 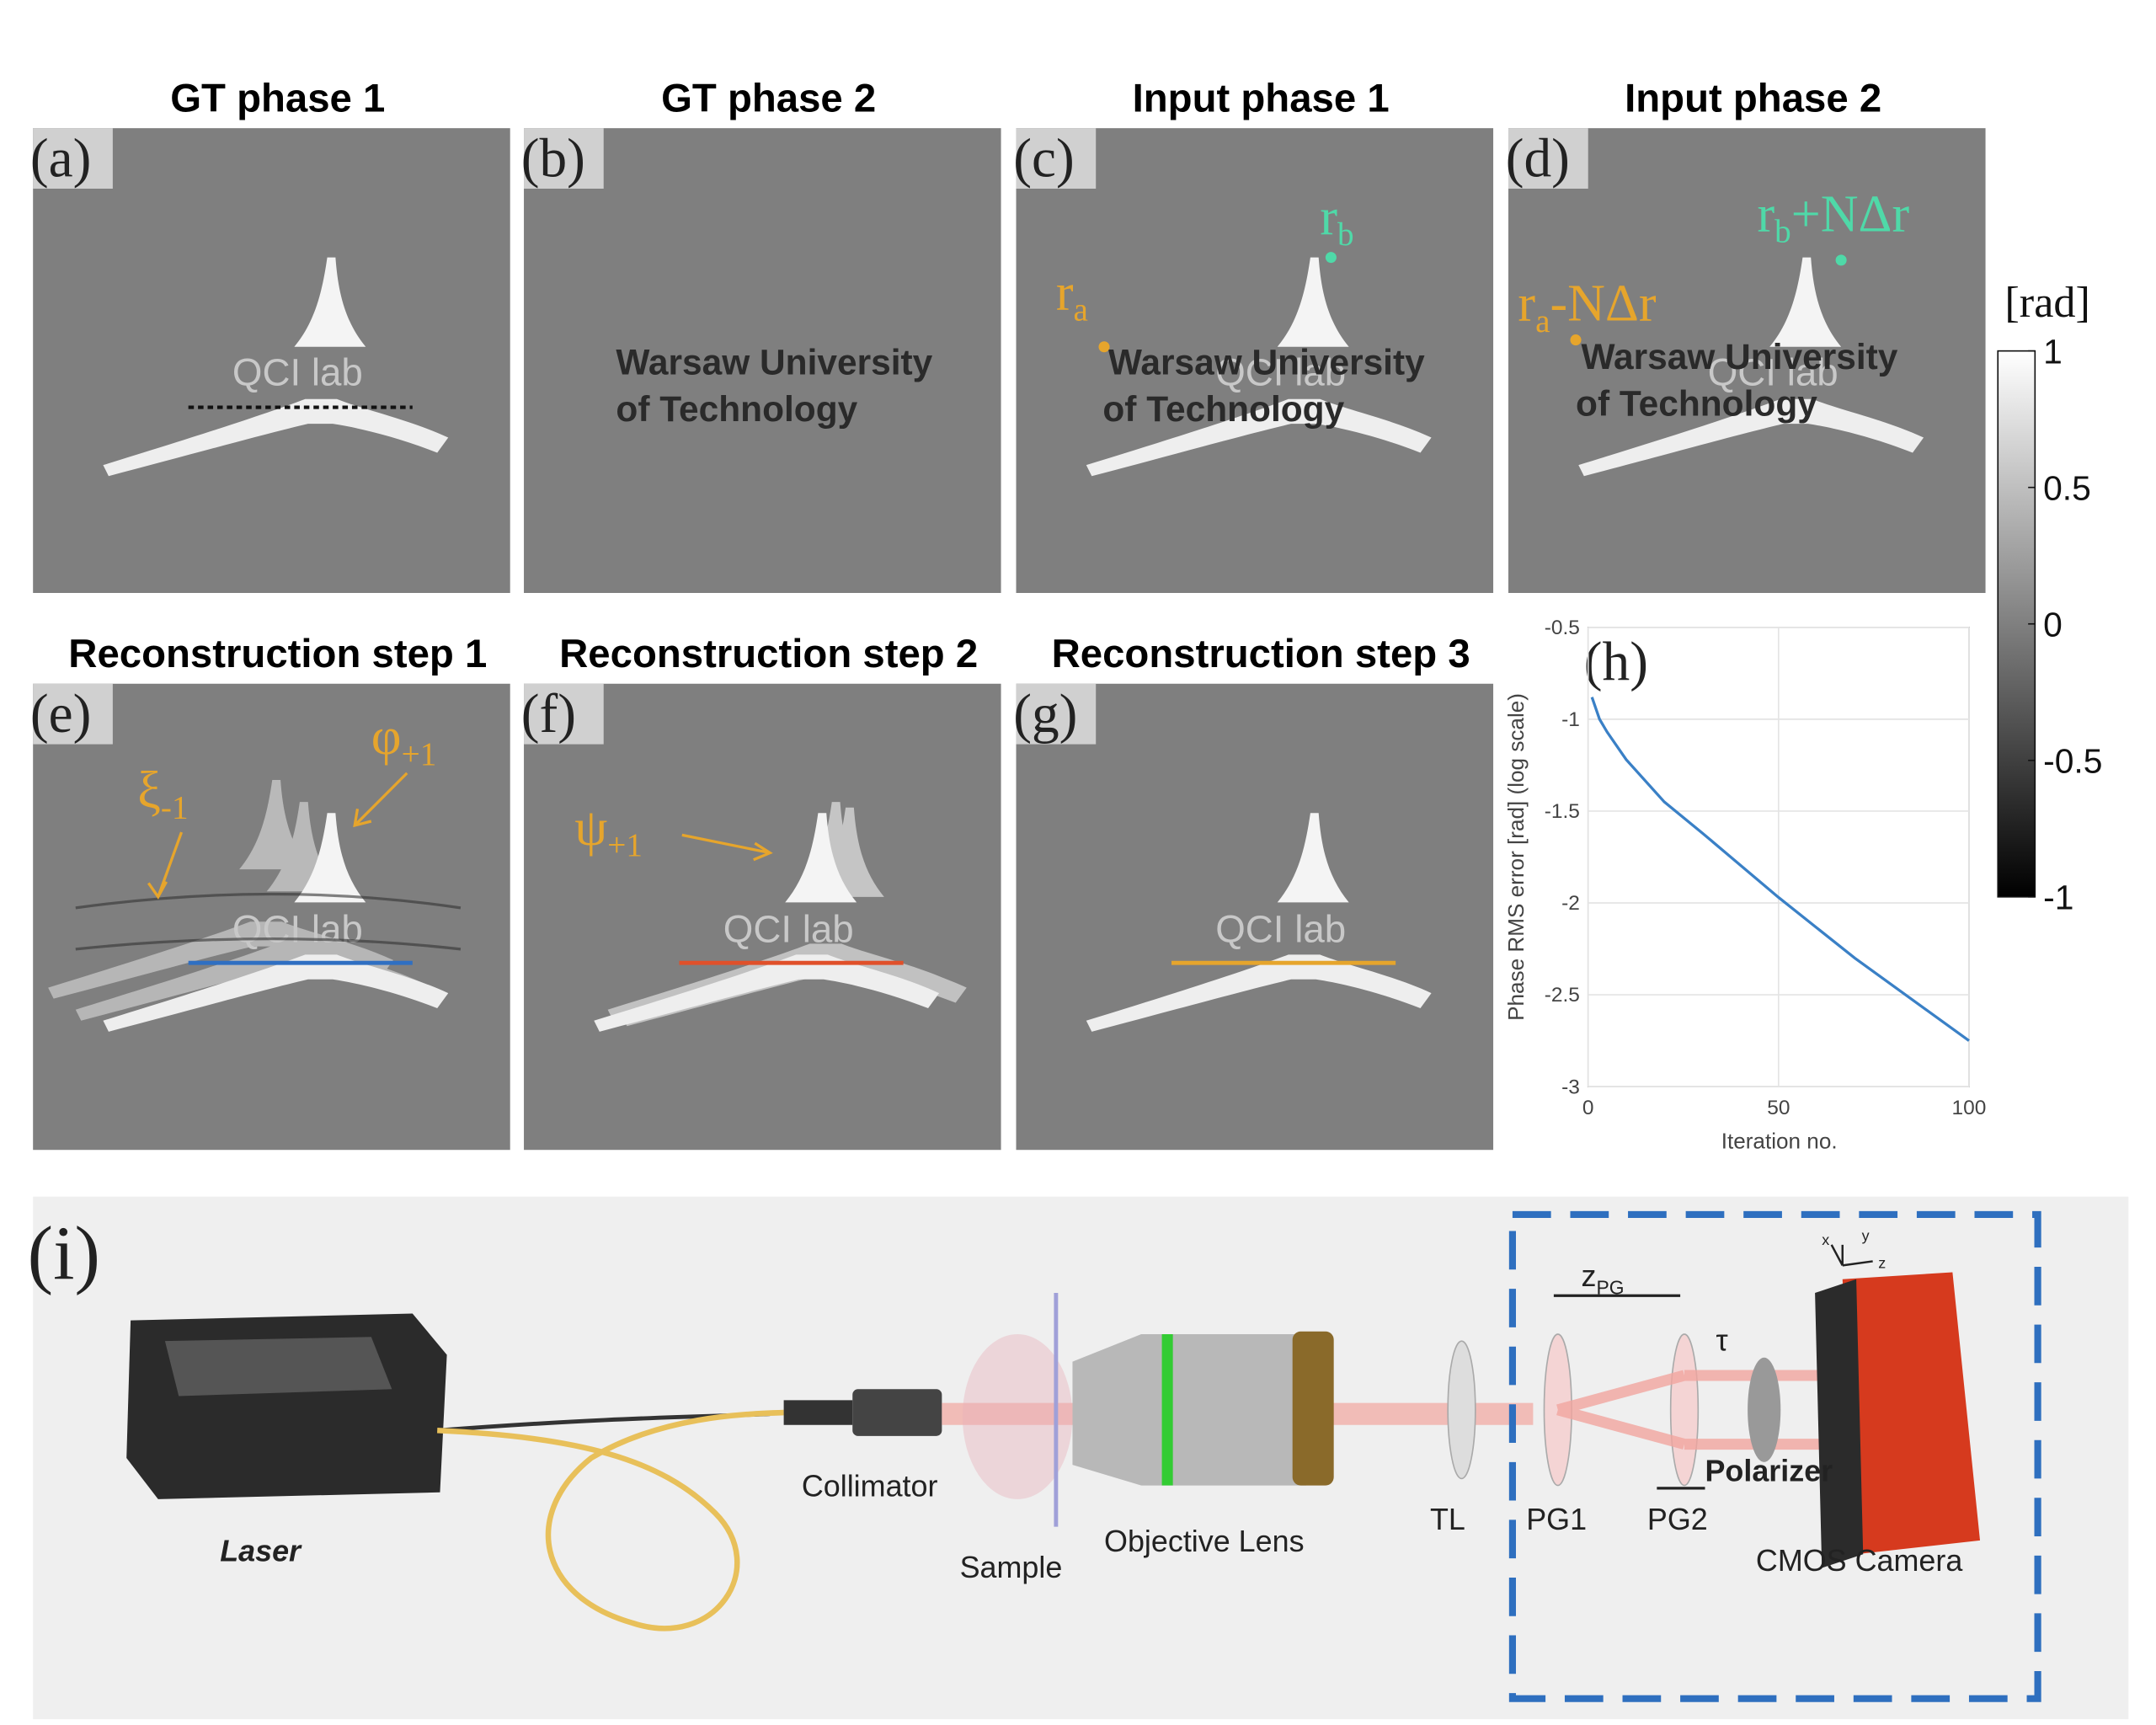 I want to click on axis-name: z, so click(x=1882, y=1263).